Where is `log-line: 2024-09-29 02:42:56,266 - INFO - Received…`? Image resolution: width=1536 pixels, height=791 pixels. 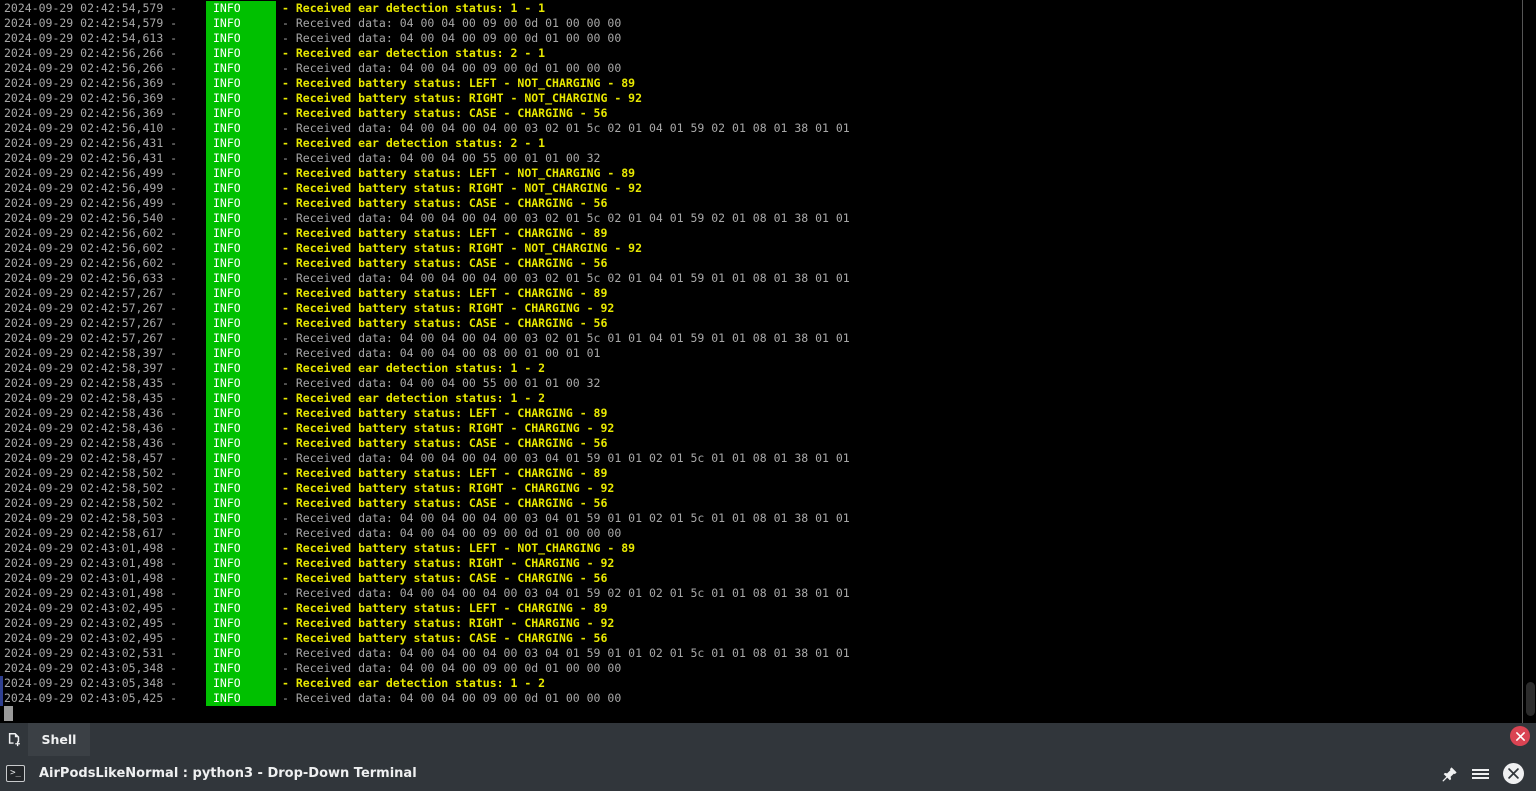 log-line: 2024-09-29 02:42:56,266 - INFO - Received… is located at coordinates (755, 53).